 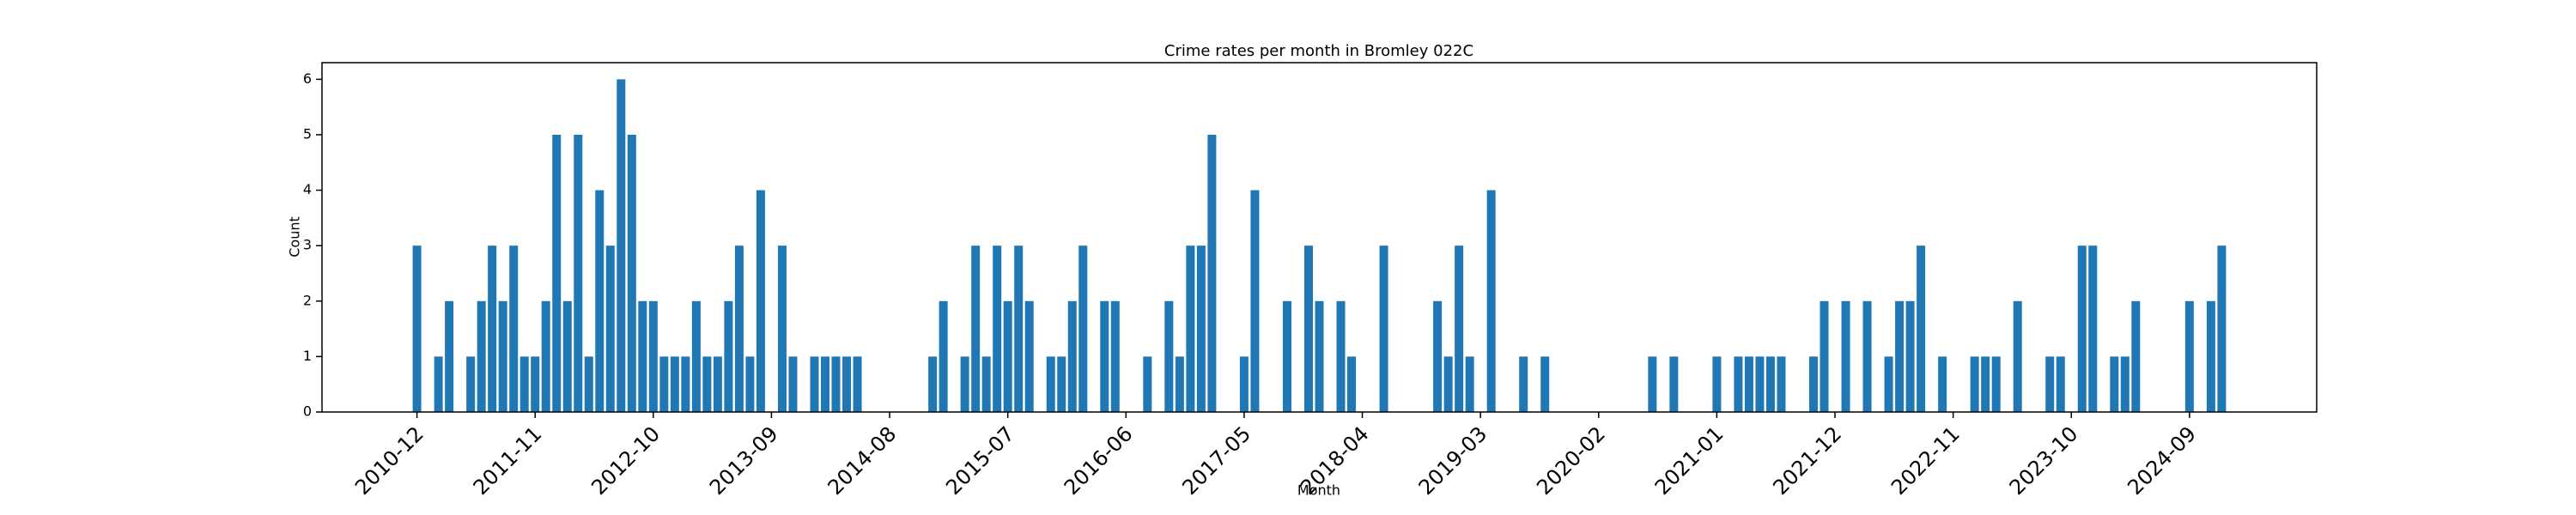 I want to click on y-tick-label: 4, so click(x=307, y=189).